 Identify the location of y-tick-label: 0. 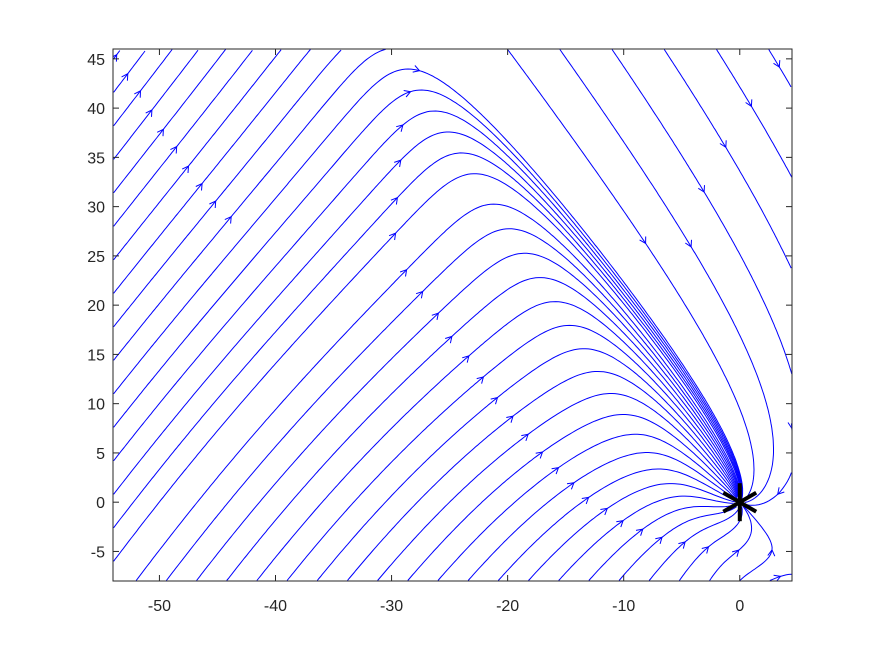
(100, 503).